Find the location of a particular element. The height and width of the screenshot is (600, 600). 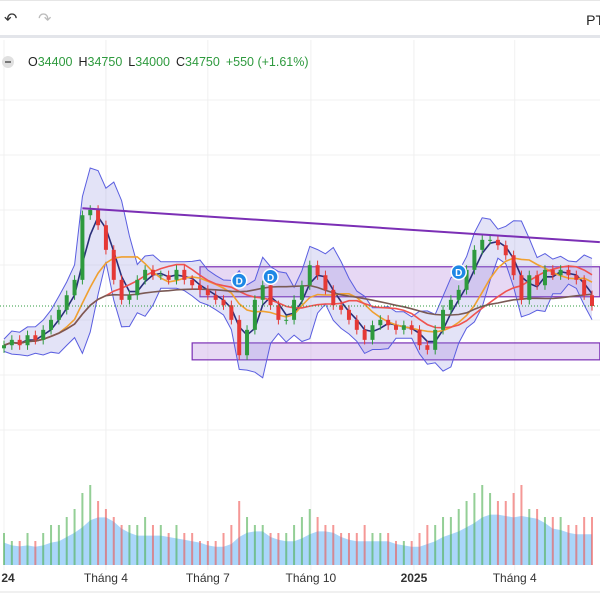

time-axis: 24 Tháng 4 Tháng 7 Tháng 10 2025 Tháng 4 is located at coordinates (269, 578).